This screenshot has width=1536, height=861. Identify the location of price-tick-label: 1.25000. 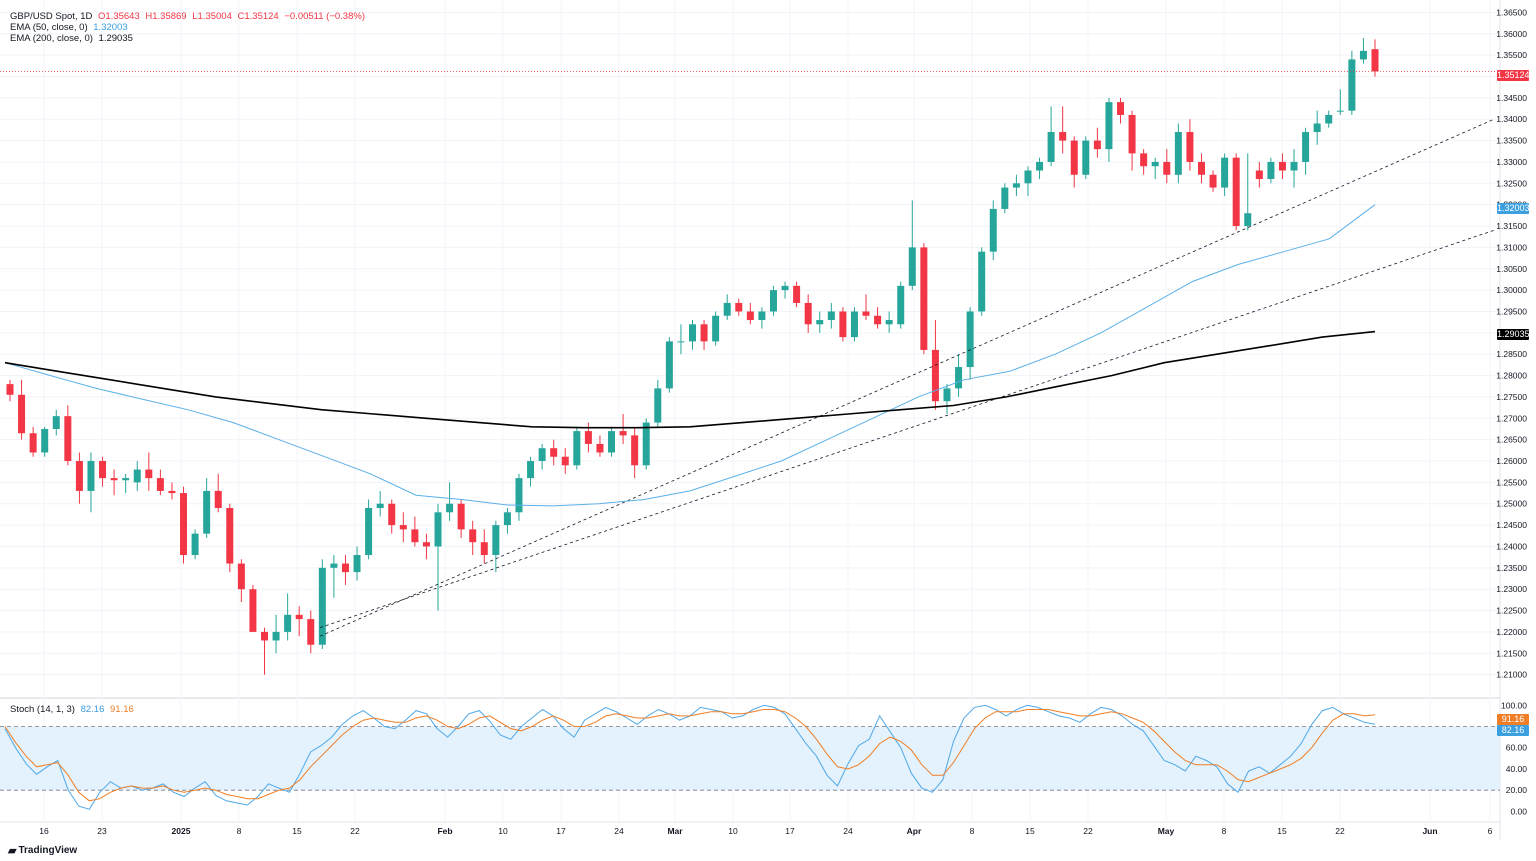
(1511, 504).